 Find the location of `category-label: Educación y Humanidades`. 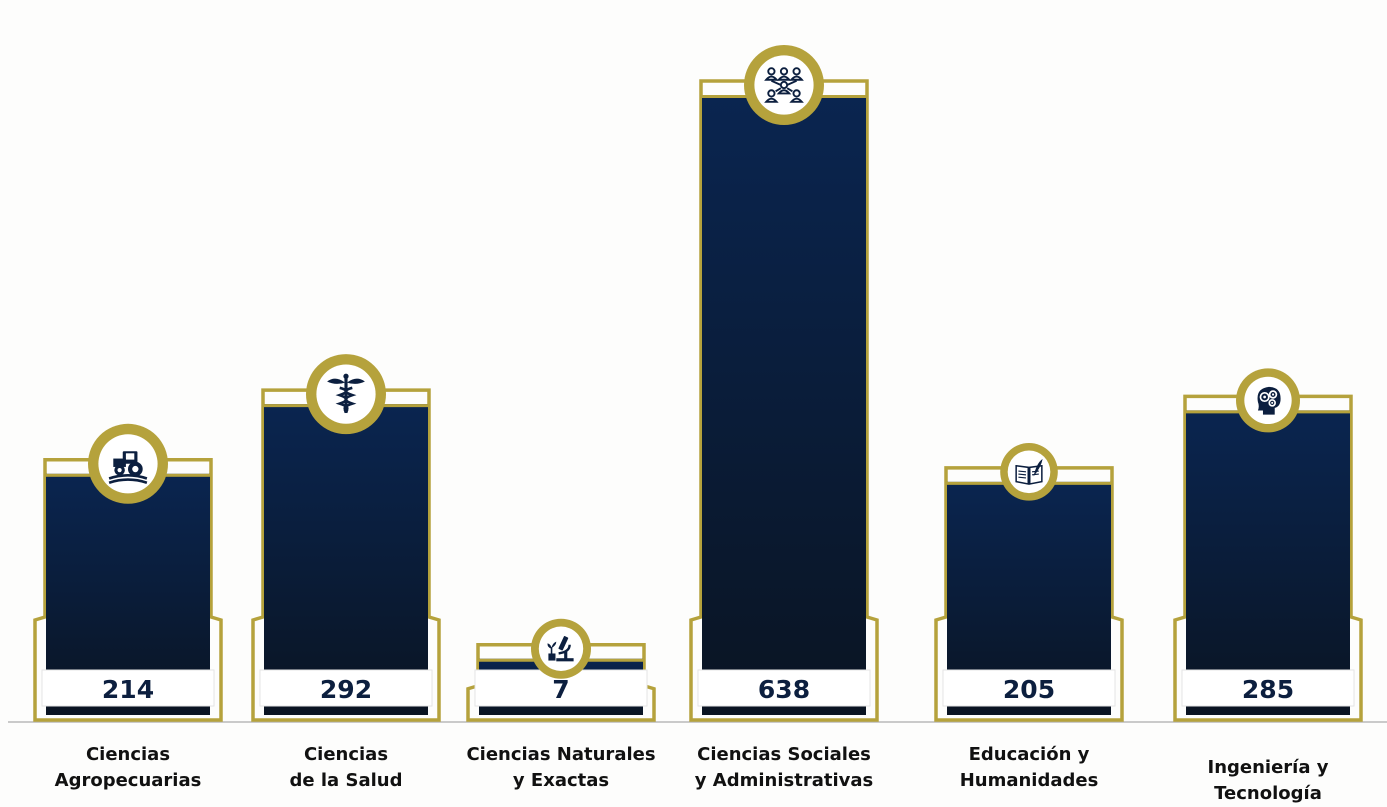

category-label: Educación y Humanidades is located at coordinates (1029, 768).